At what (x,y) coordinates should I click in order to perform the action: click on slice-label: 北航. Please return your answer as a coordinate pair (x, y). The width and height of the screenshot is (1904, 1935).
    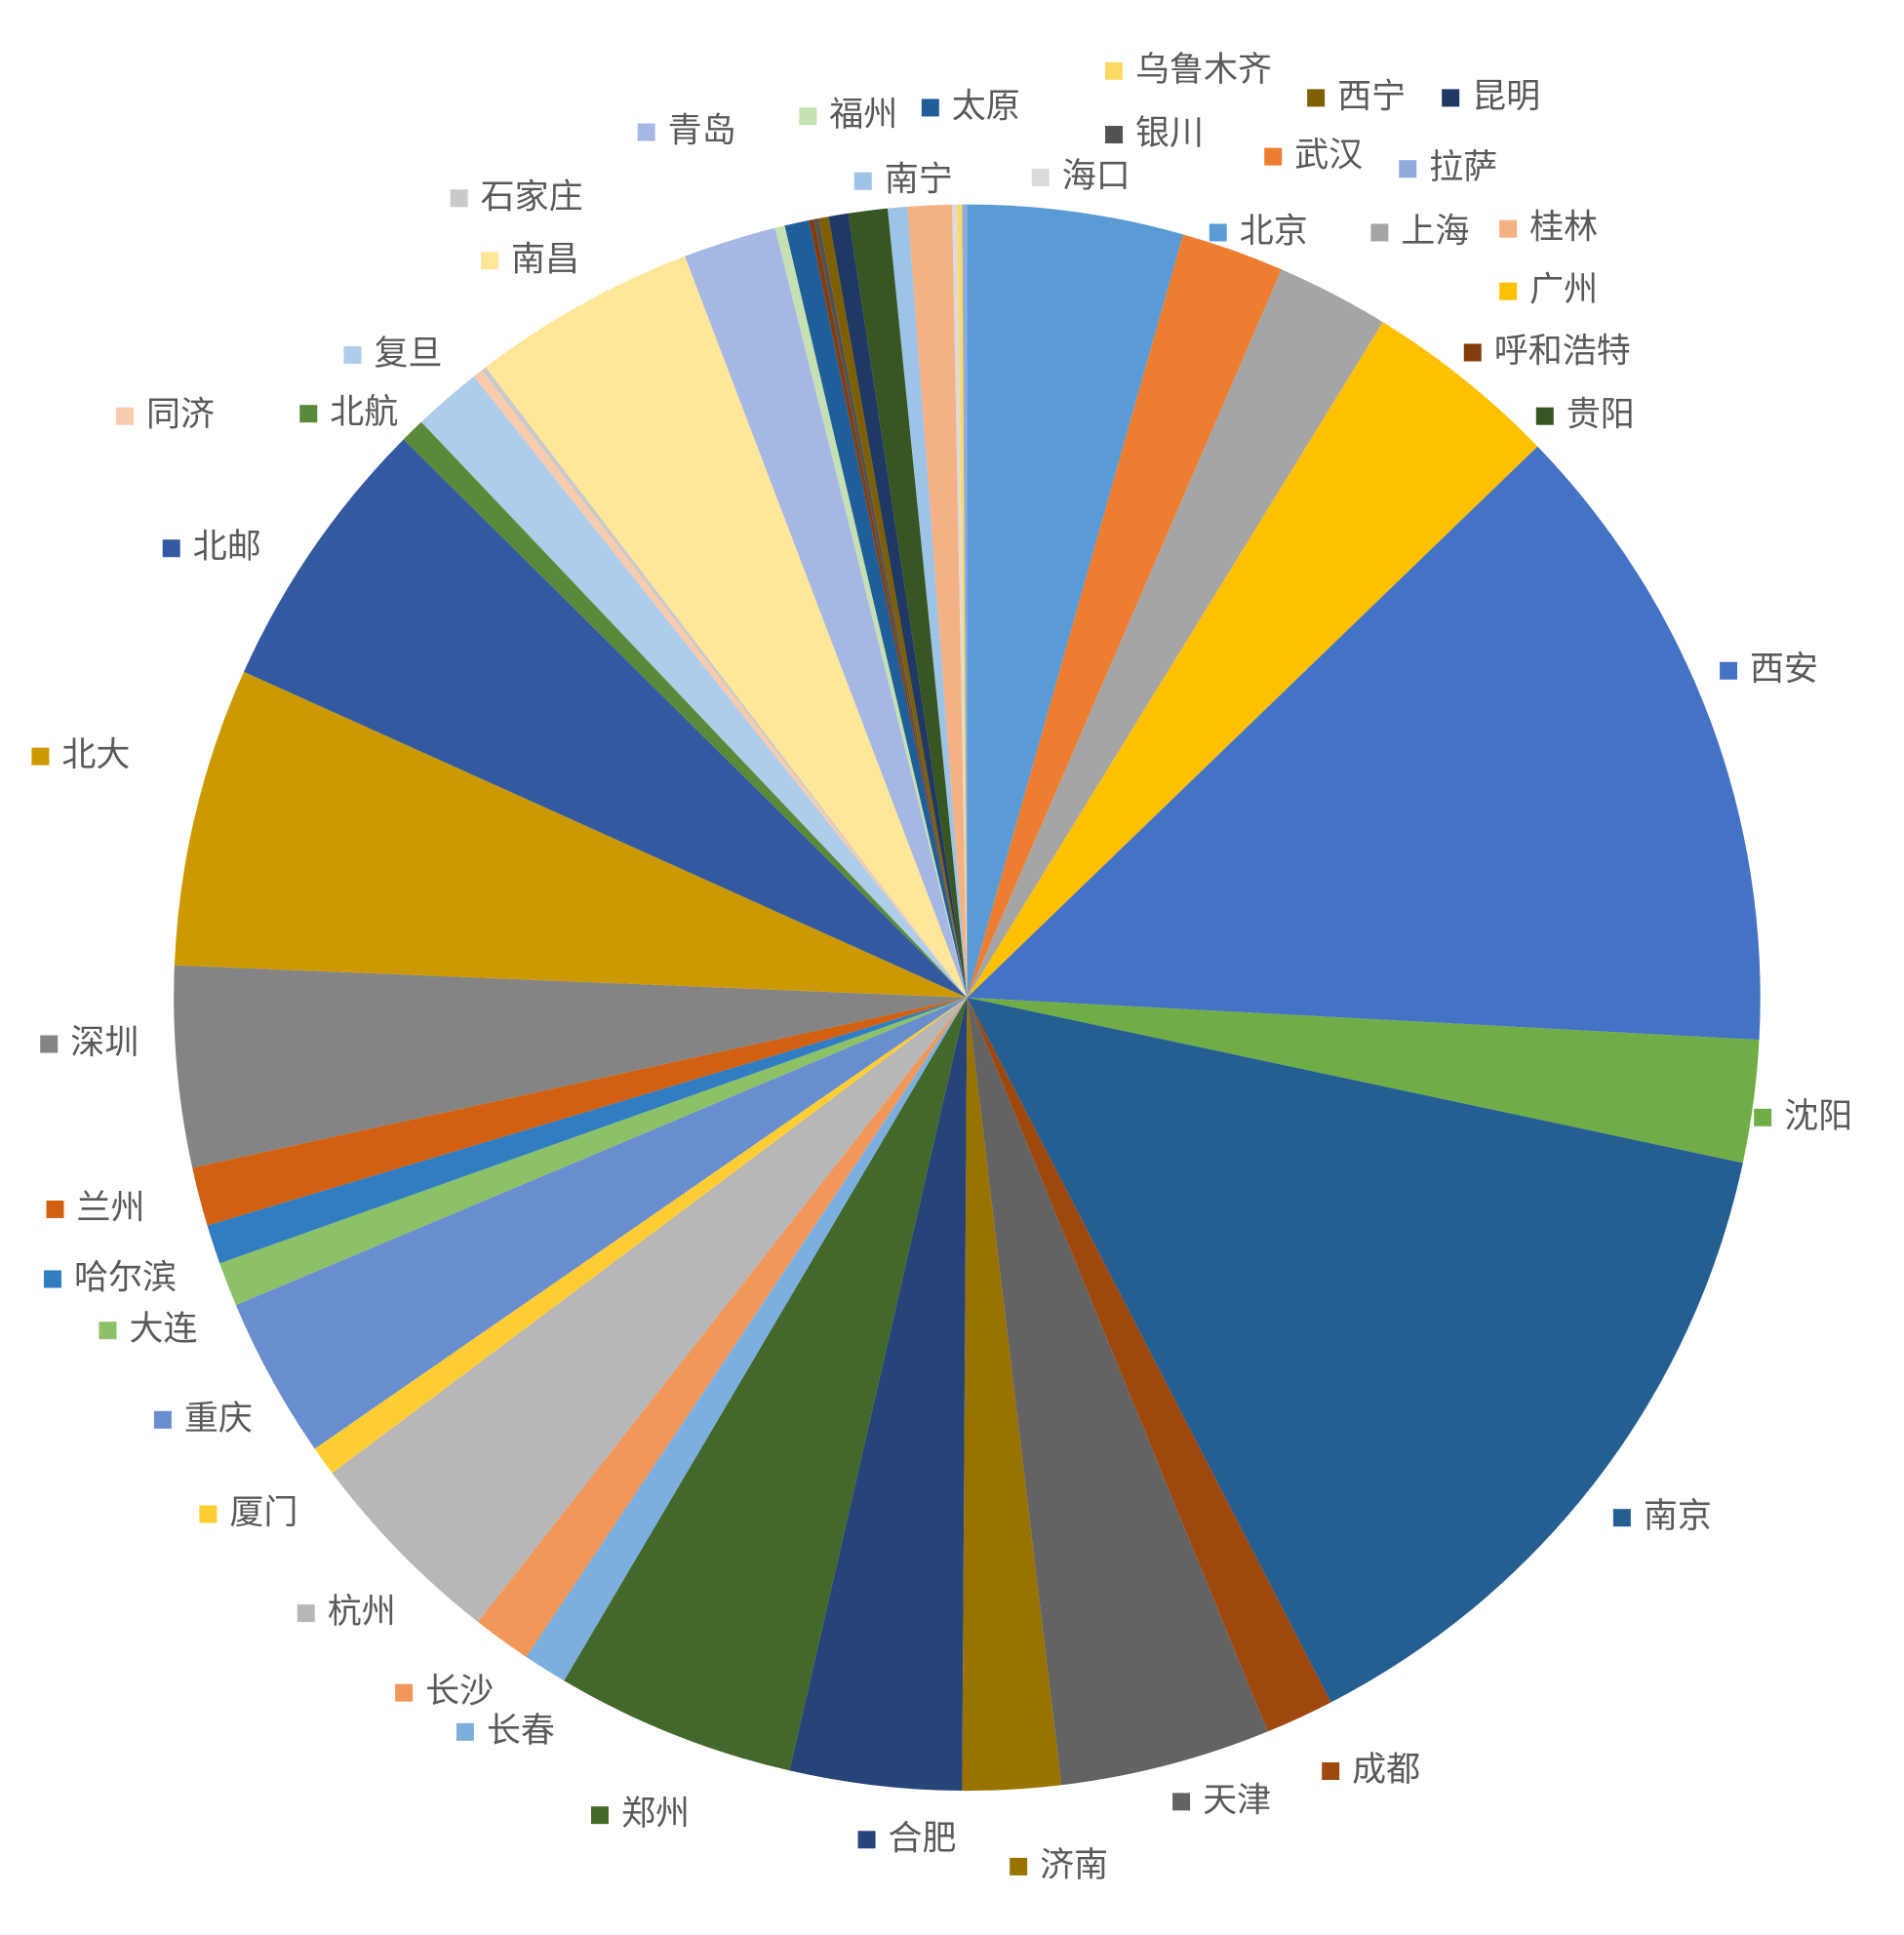
    Looking at the image, I should click on (364, 412).